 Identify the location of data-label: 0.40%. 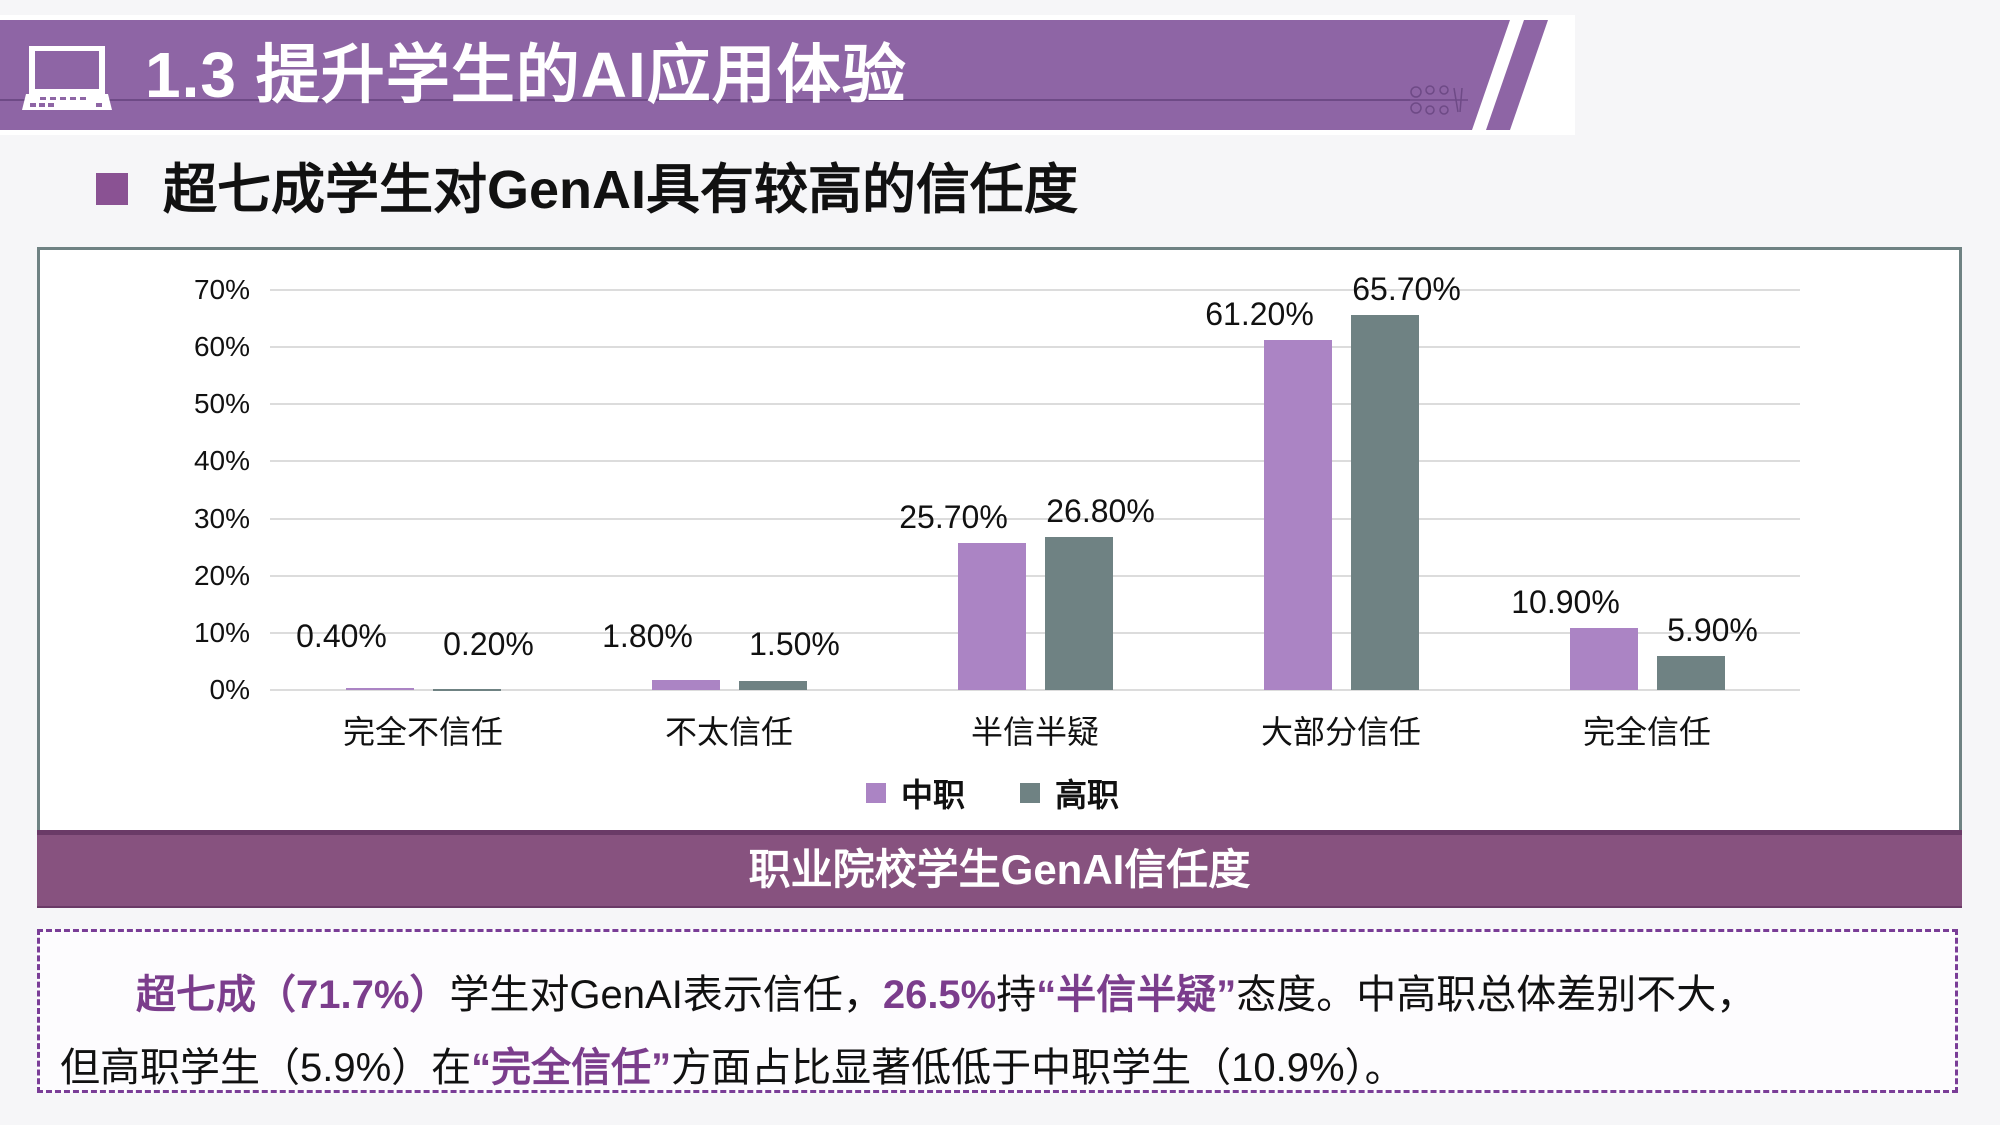
(341, 636).